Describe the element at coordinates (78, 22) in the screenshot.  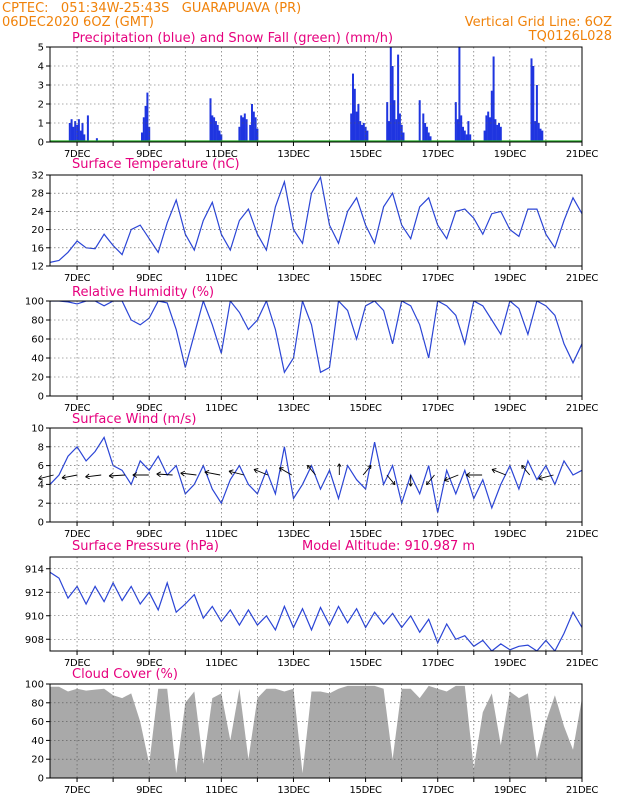
I see `header-date: 06DEC2020 6OZ (GMT)` at that location.